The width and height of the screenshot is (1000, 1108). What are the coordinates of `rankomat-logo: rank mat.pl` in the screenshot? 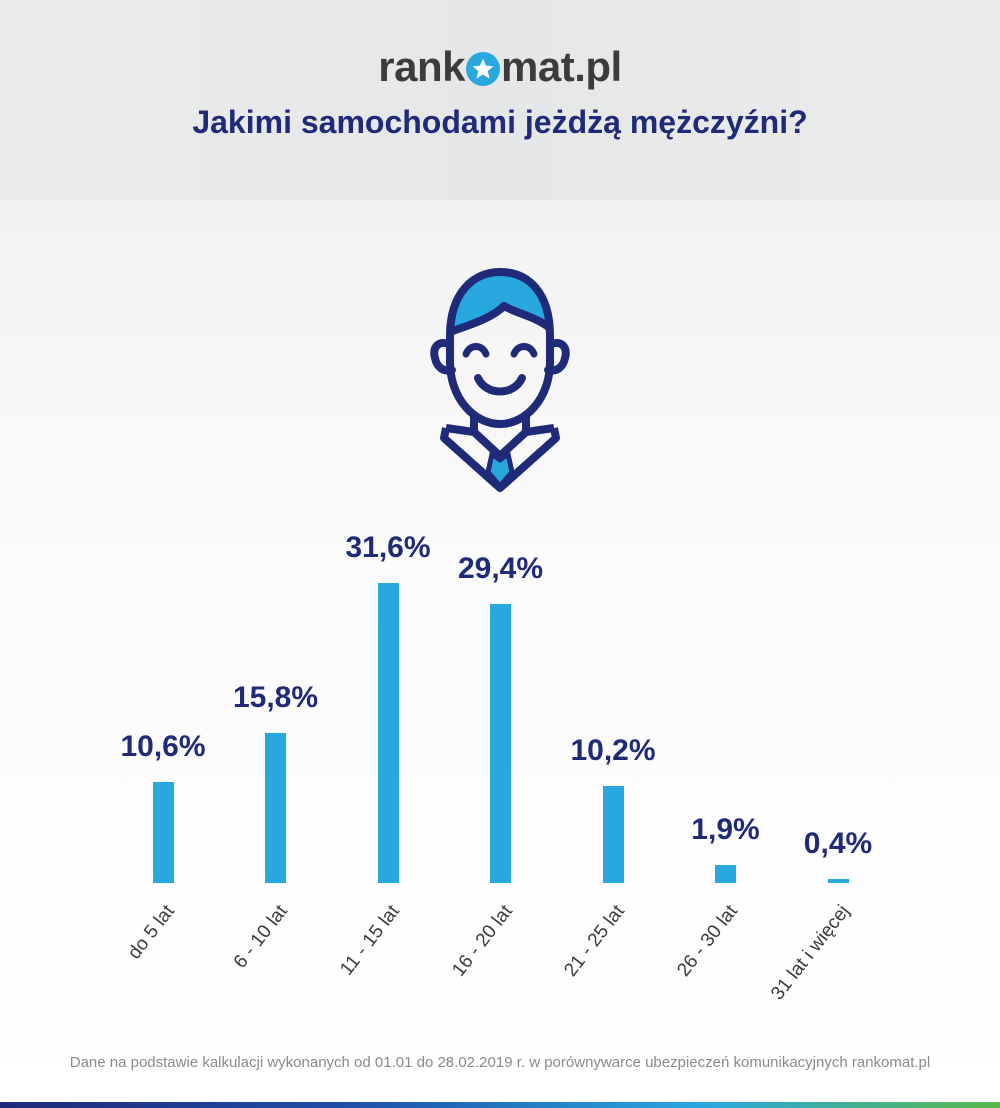 It's located at (500, 67).